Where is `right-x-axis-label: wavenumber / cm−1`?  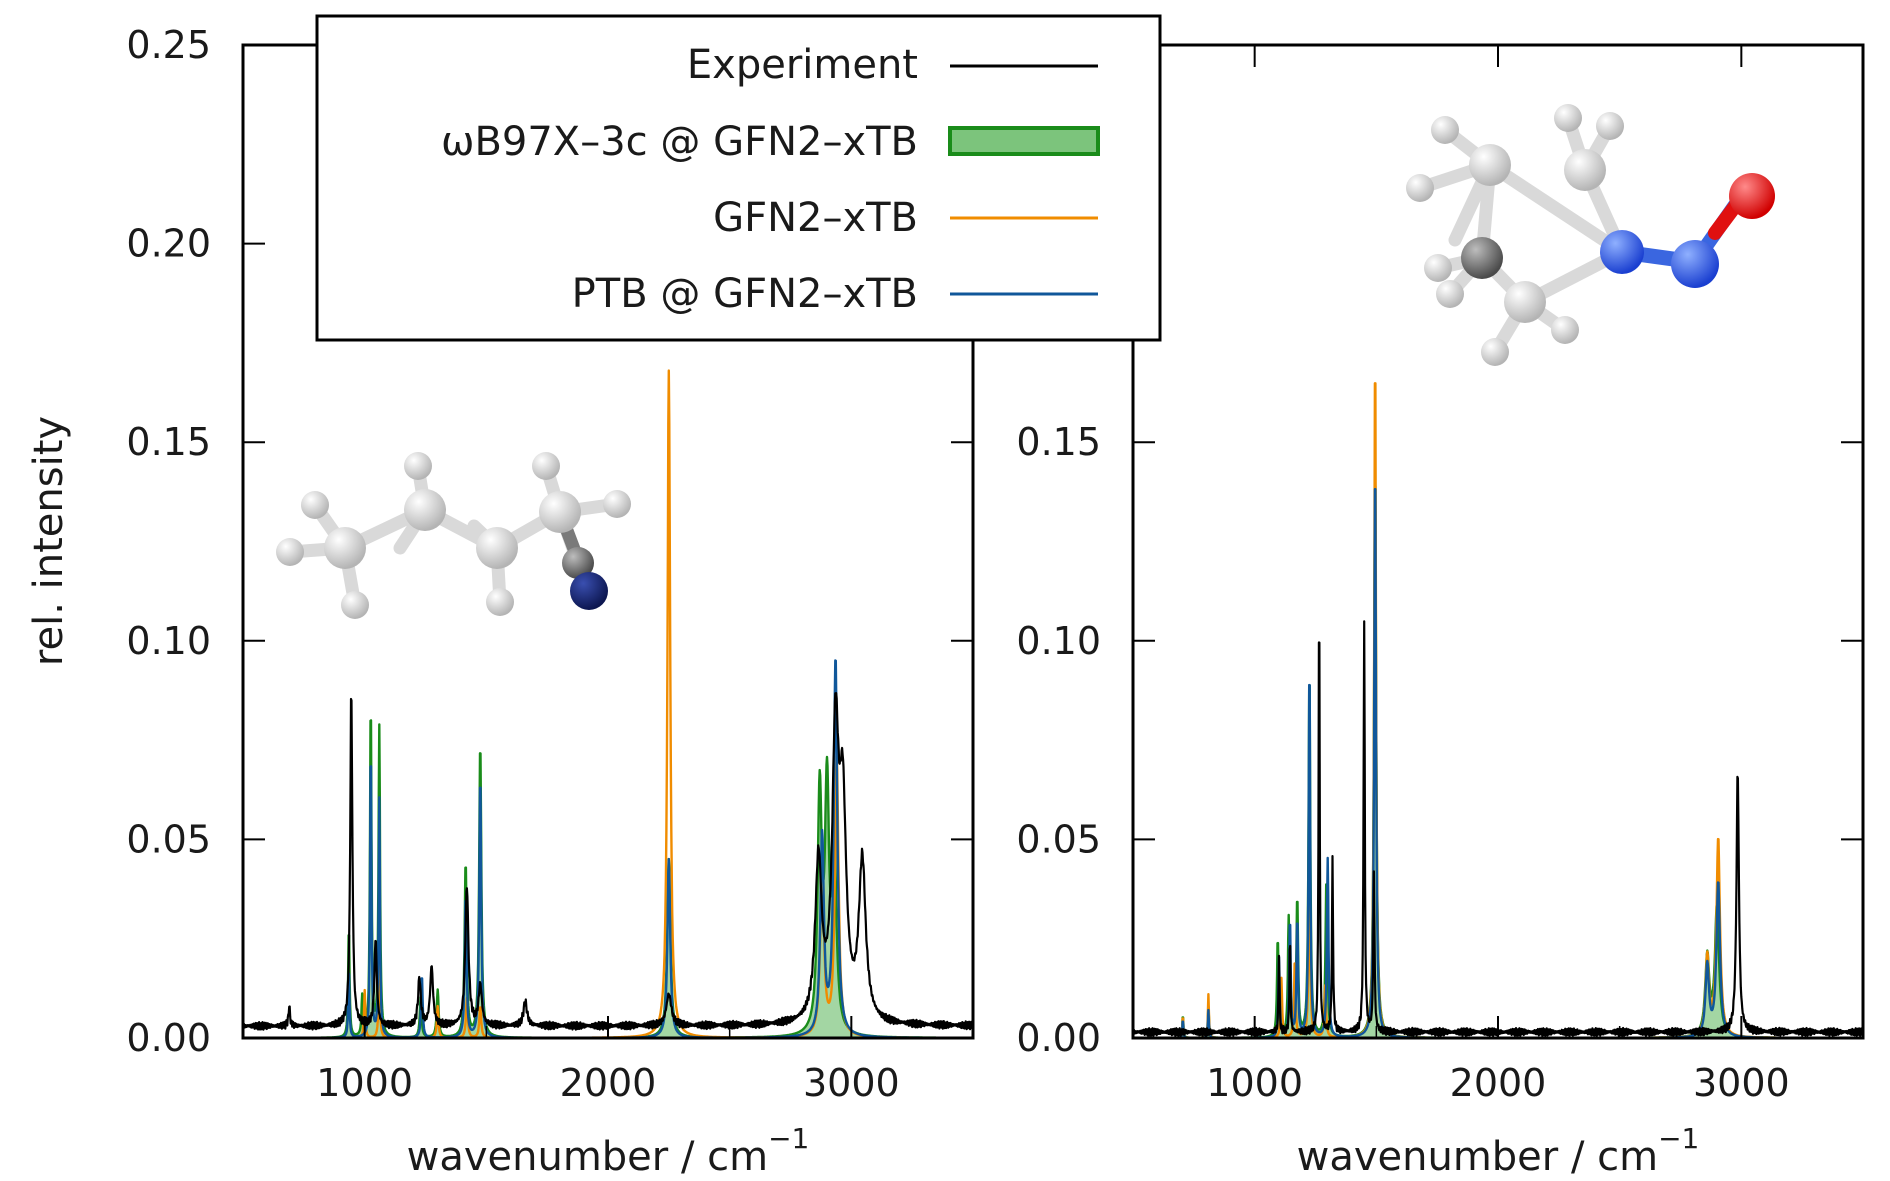 right-x-axis-label: wavenumber / cm−1 is located at coordinates (1498, 1151).